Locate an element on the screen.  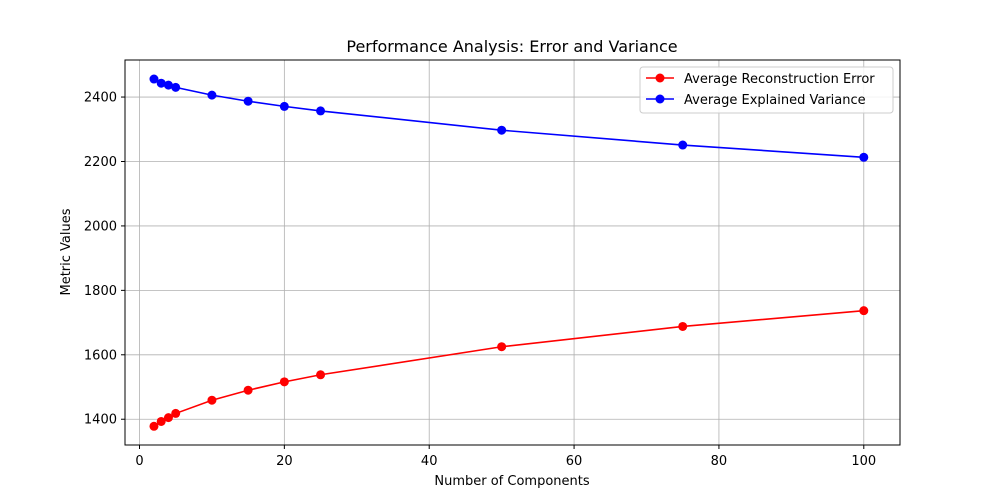
legend-label-variance: Average Explained Variance is located at coordinates (775, 100).